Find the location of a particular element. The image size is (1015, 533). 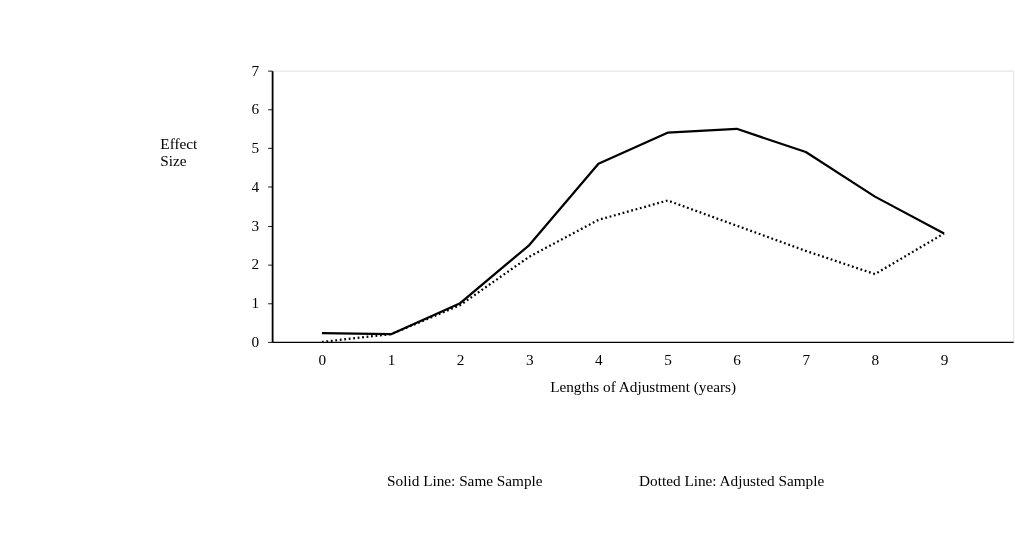

y-tick-label: 3 is located at coordinates (255, 225).